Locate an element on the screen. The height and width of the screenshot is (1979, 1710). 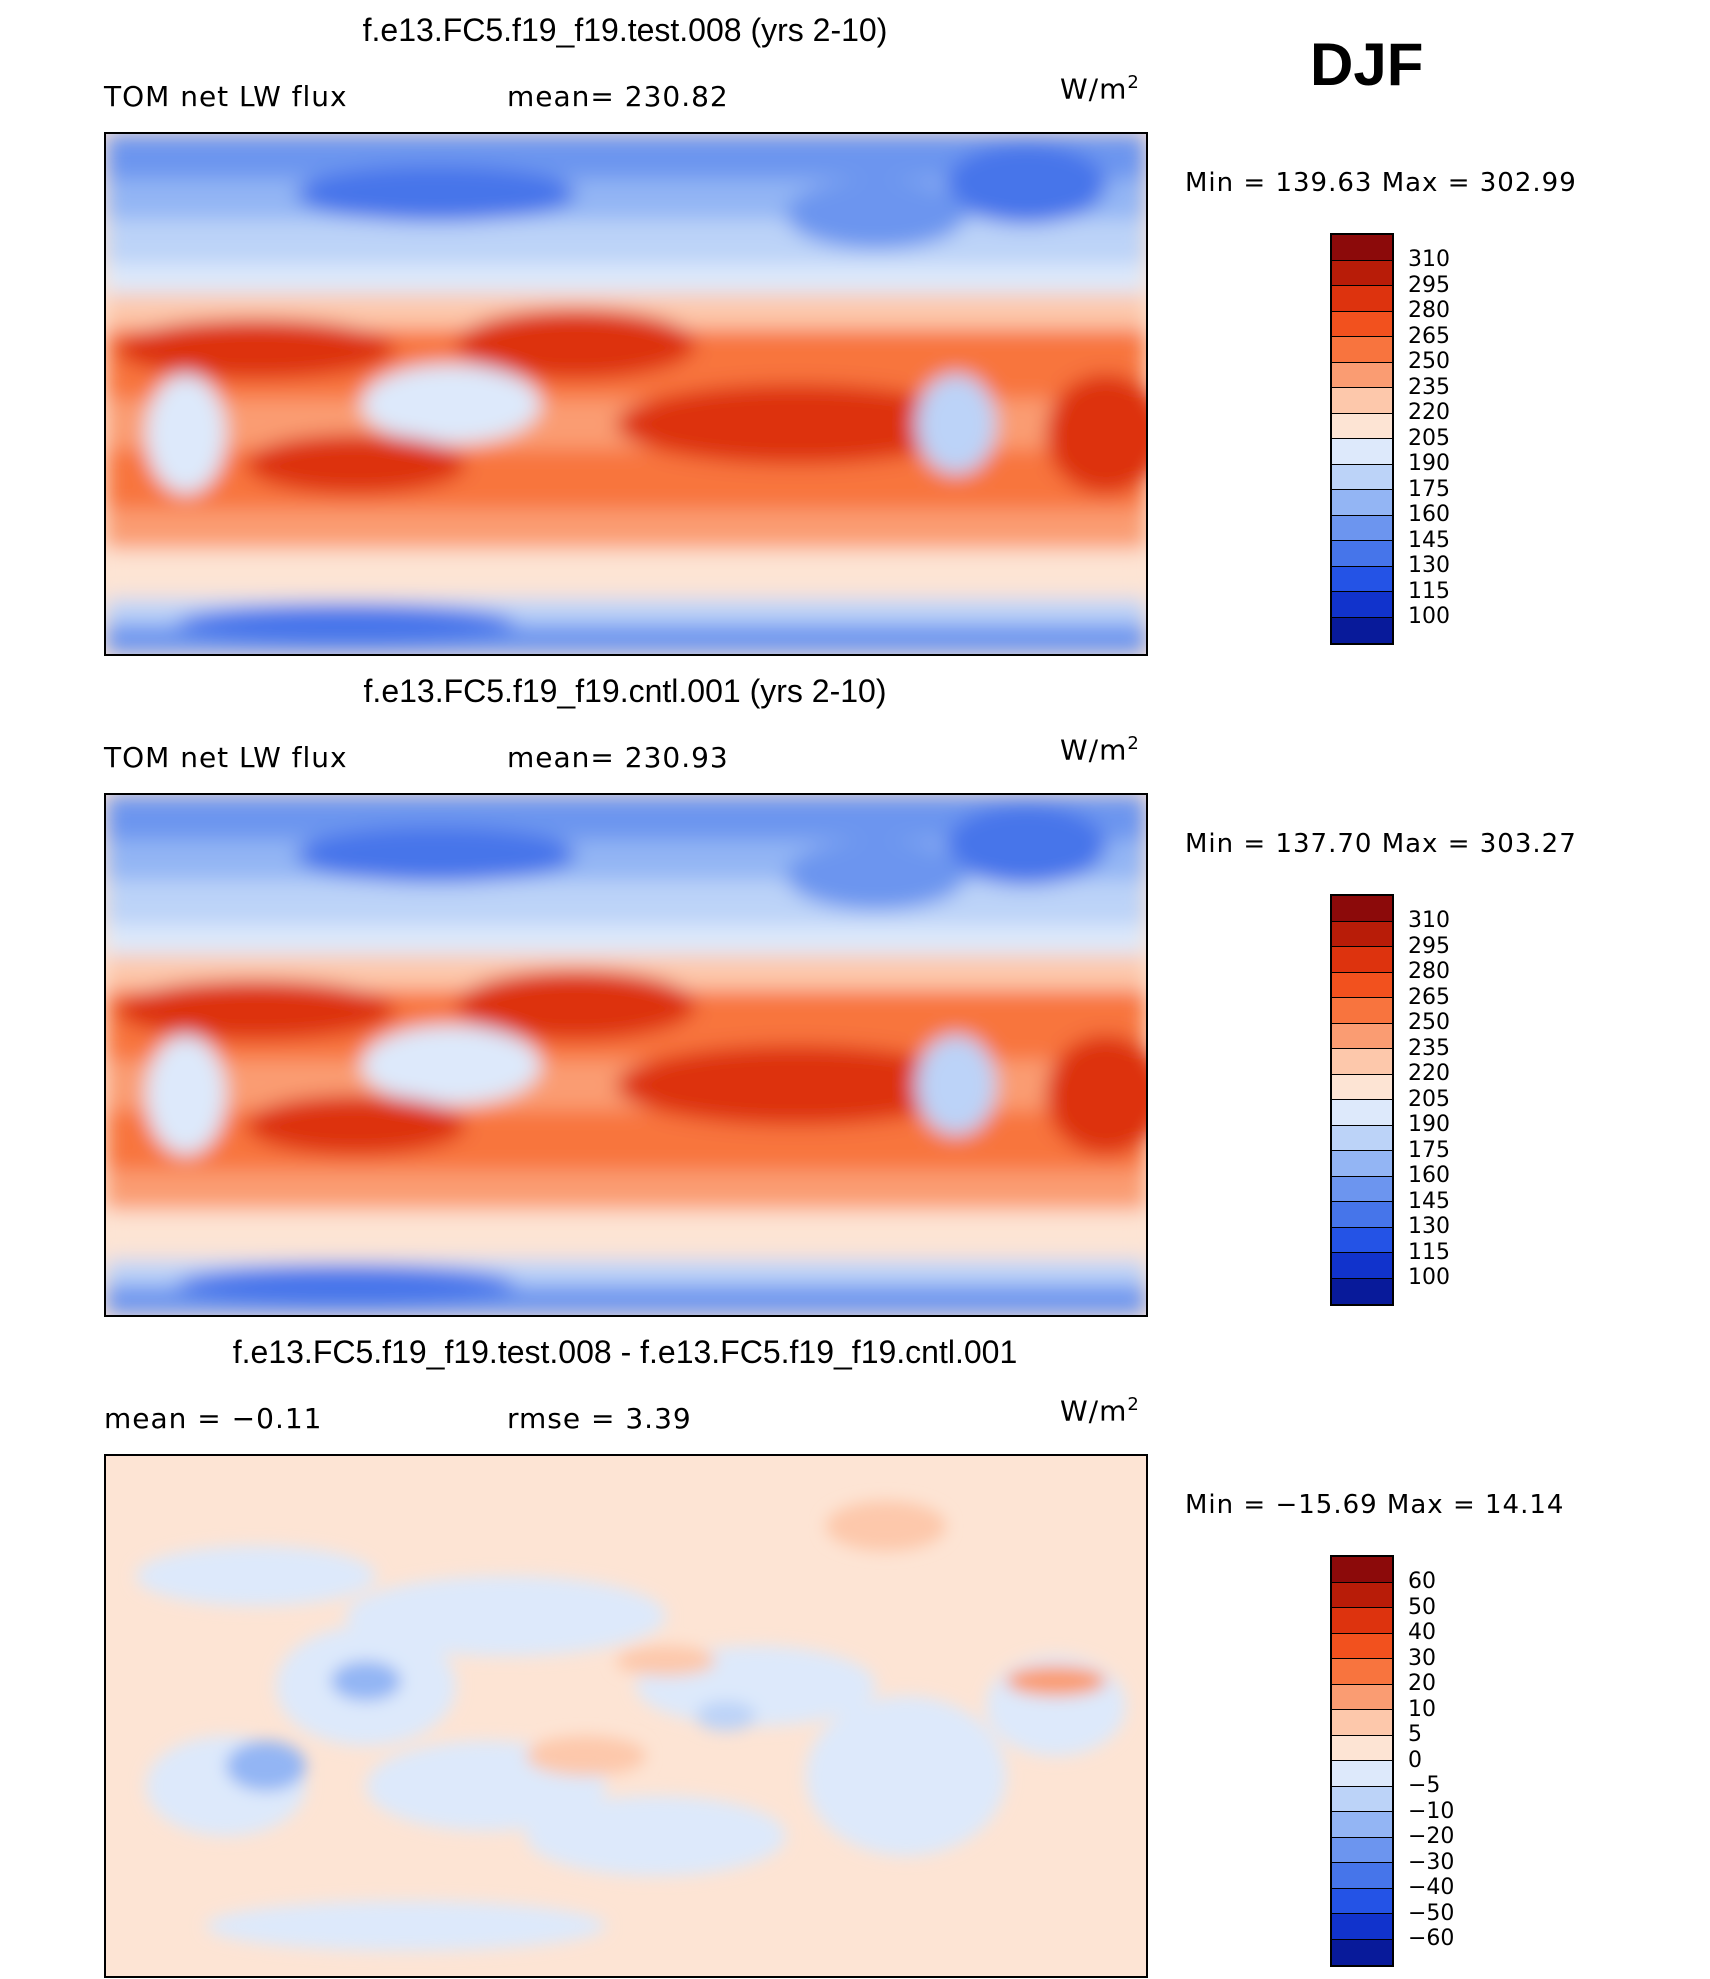
panel-2-colorbar is located at coordinates (1362, 1100).